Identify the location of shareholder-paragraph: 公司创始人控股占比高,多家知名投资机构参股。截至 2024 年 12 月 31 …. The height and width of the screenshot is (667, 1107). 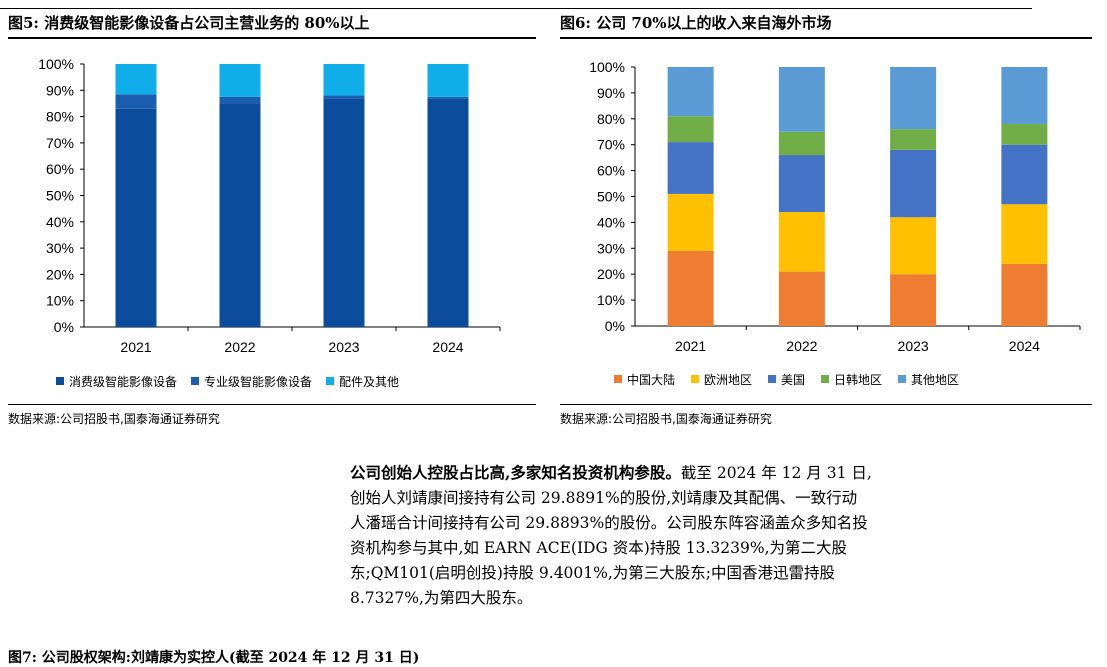
(695, 535).